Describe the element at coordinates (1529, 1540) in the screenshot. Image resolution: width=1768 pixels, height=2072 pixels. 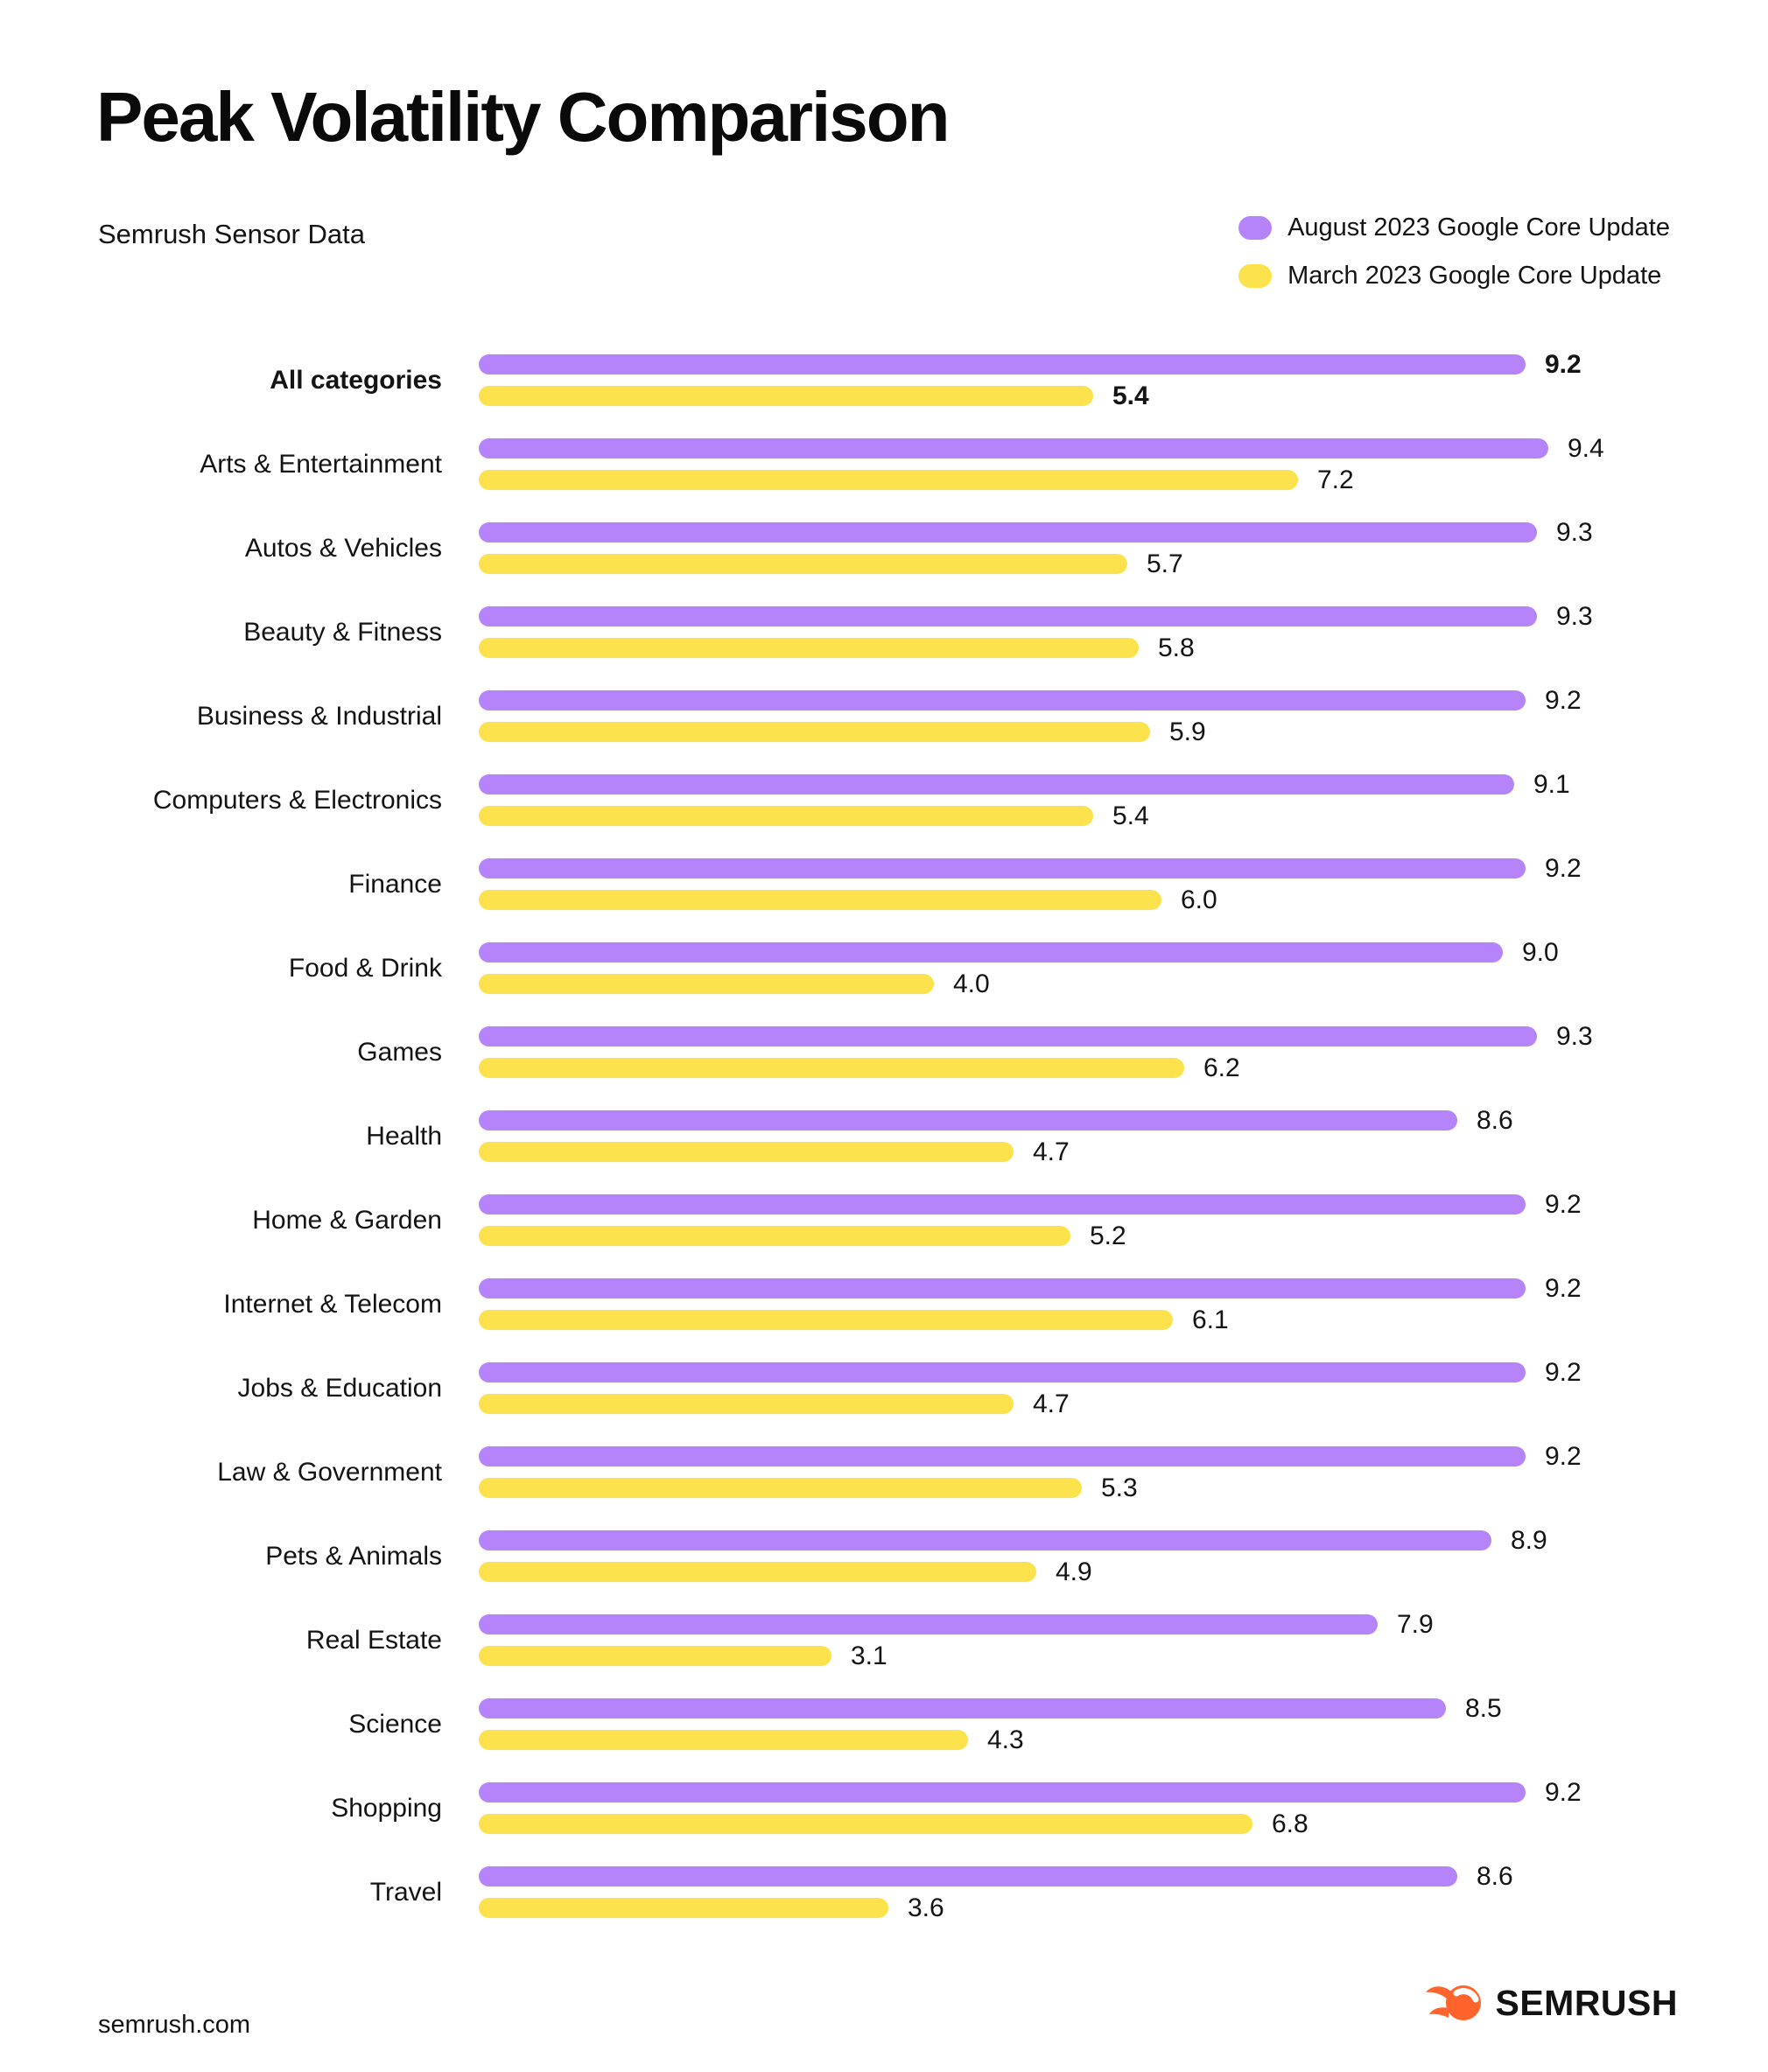
I see `bar-value-label: 8.9` at that location.